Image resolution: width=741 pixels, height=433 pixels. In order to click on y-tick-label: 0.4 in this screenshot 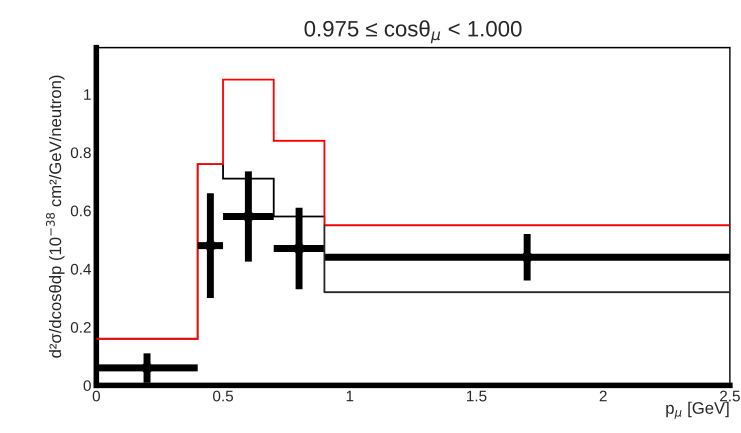, I will do `click(81, 269)`.